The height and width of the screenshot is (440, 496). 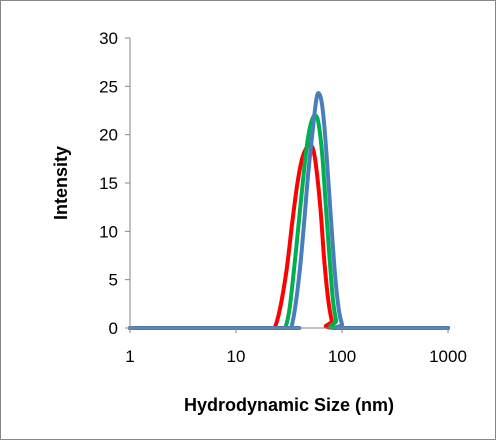 I want to click on y-tick-label: 30, so click(x=108, y=38).